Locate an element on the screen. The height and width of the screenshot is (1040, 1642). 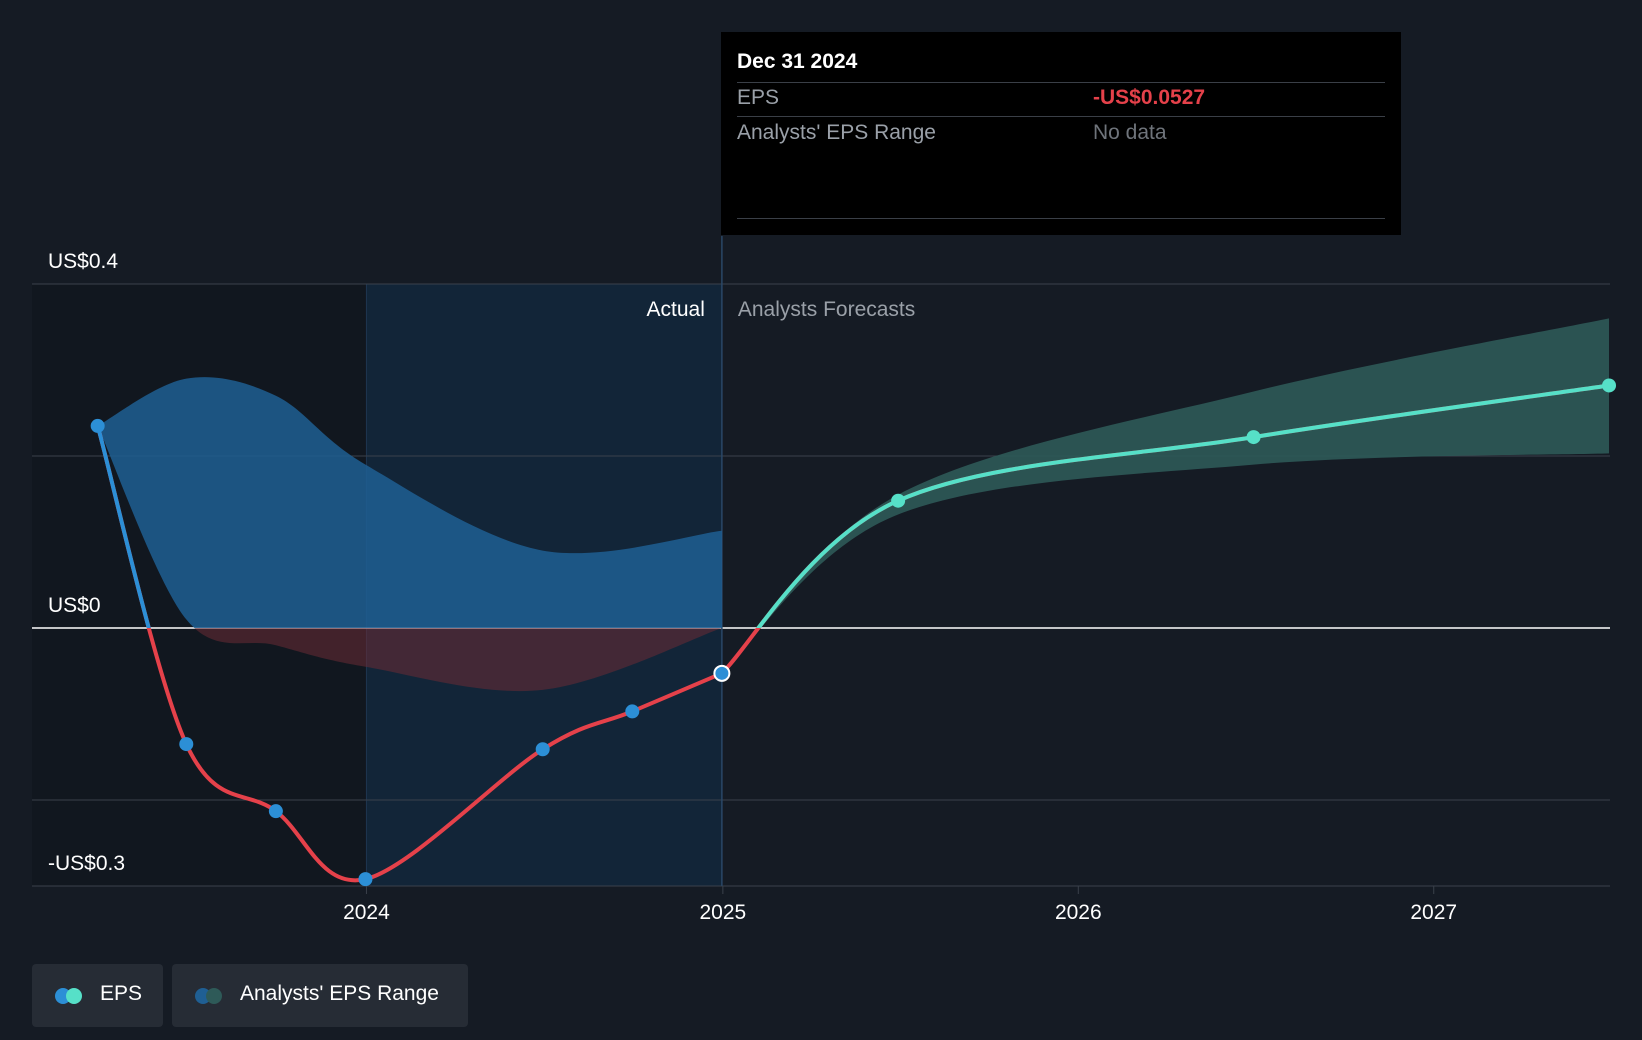
x-tick-label: 2024 is located at coordinates (366, 912).